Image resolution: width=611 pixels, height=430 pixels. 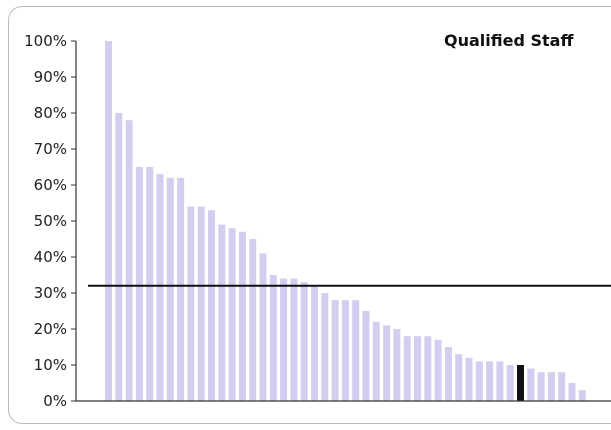 What do you see at coordinates (50, 149) in the screenshot?
I see `y-tick-label: 70%` at bounding box center [50, 149].